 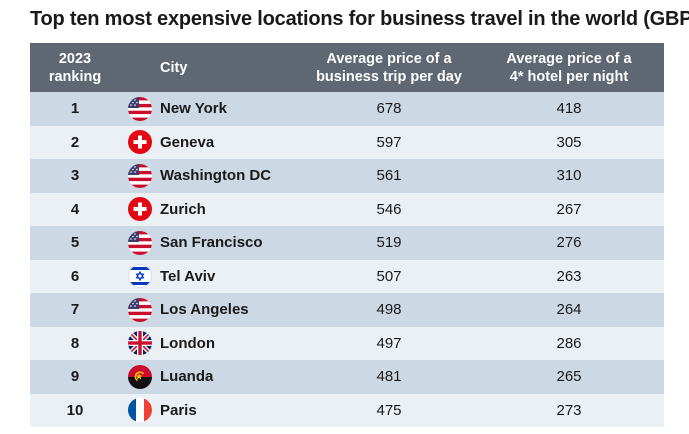 I want to click on table-row: 3 Washington DC 561 310, so click(x=347, y=176).